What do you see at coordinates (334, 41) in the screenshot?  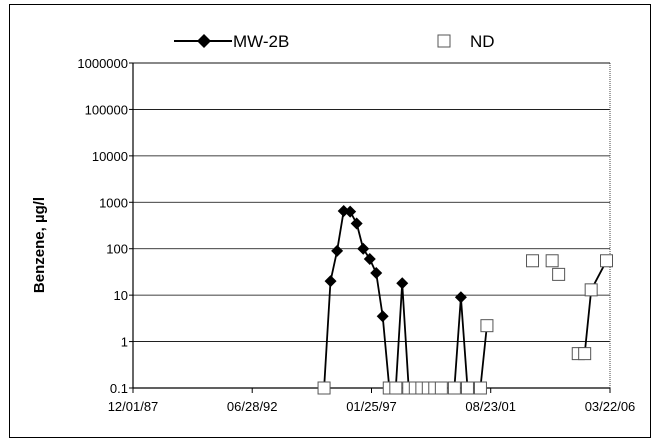 I see `legend: MW-2B ND` at bounding box center [334, 41].